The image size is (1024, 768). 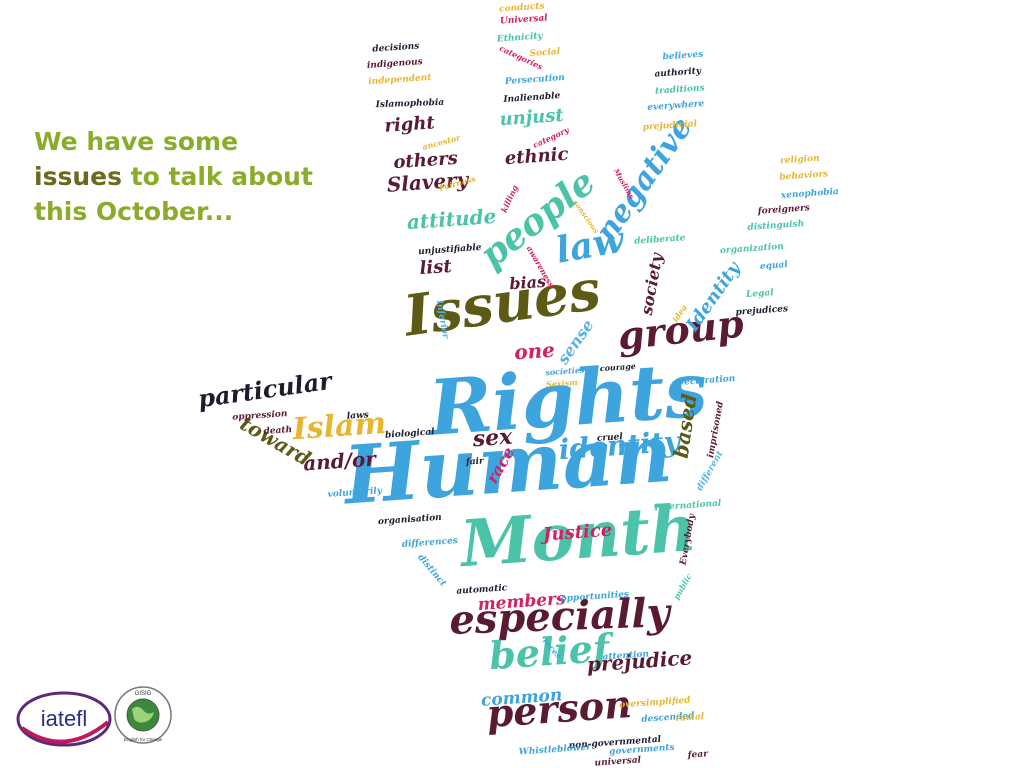 I want to click on cloud-word-inalienable: Inalienable, so click(x=531, y=98).